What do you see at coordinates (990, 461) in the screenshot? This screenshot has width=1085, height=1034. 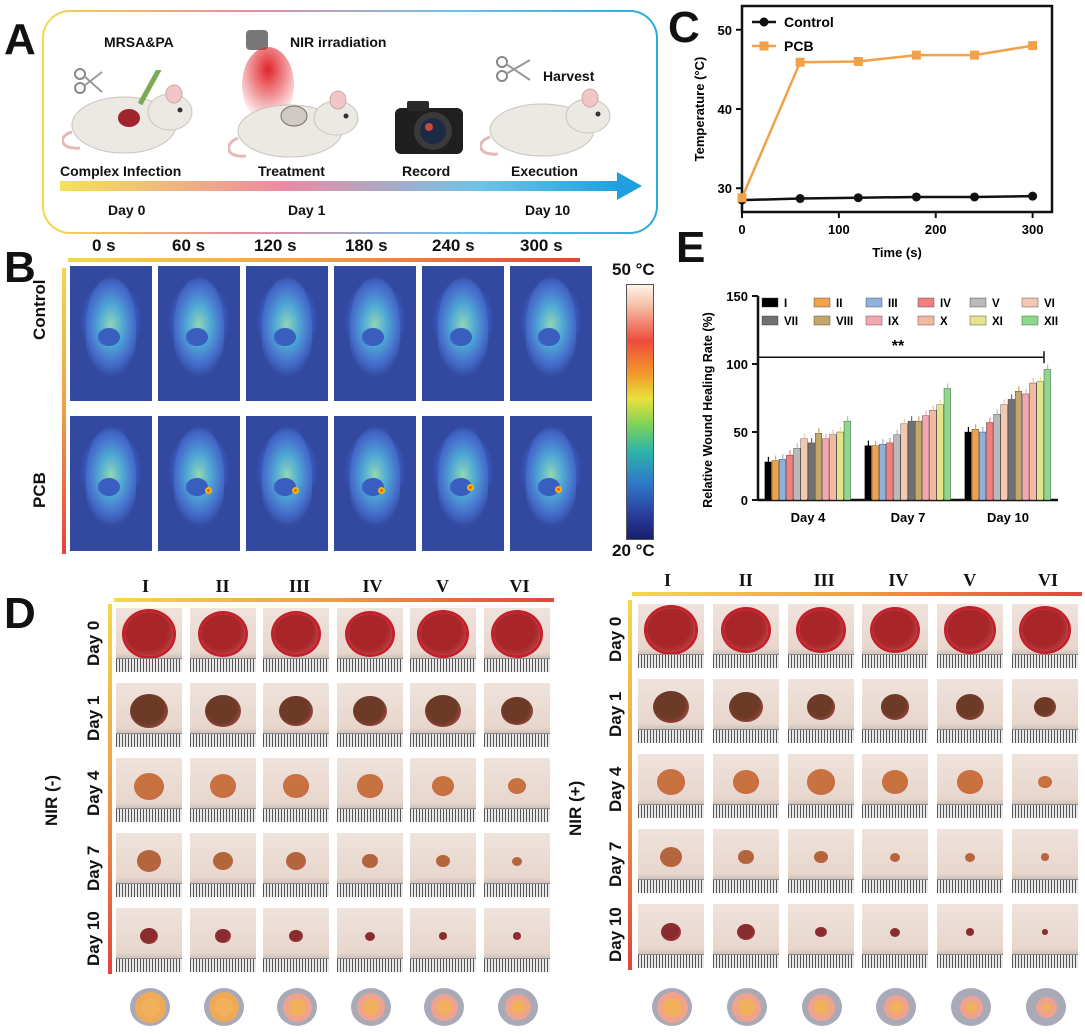 I see `bar-iv` at bounding box center [990, 461].